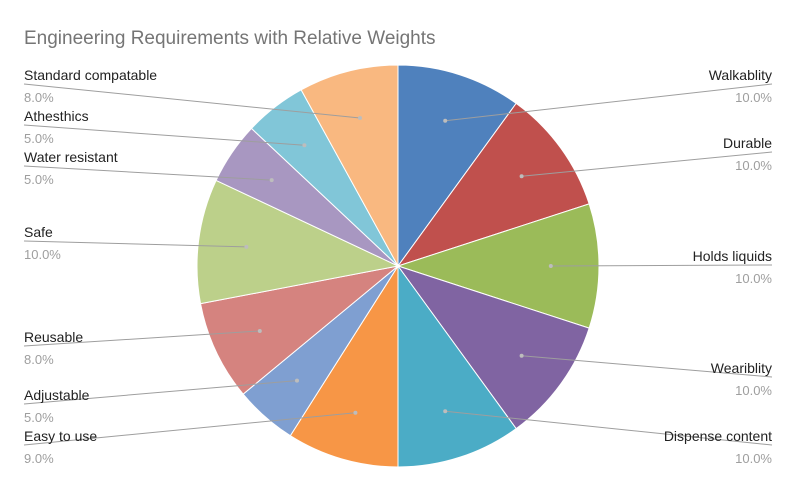 This screenshot has width=796, height=492. Describe the element at coordinates (39, 97) in the screenshot. I see `slice-percent-standard-compatable: 8.0%` at that location.